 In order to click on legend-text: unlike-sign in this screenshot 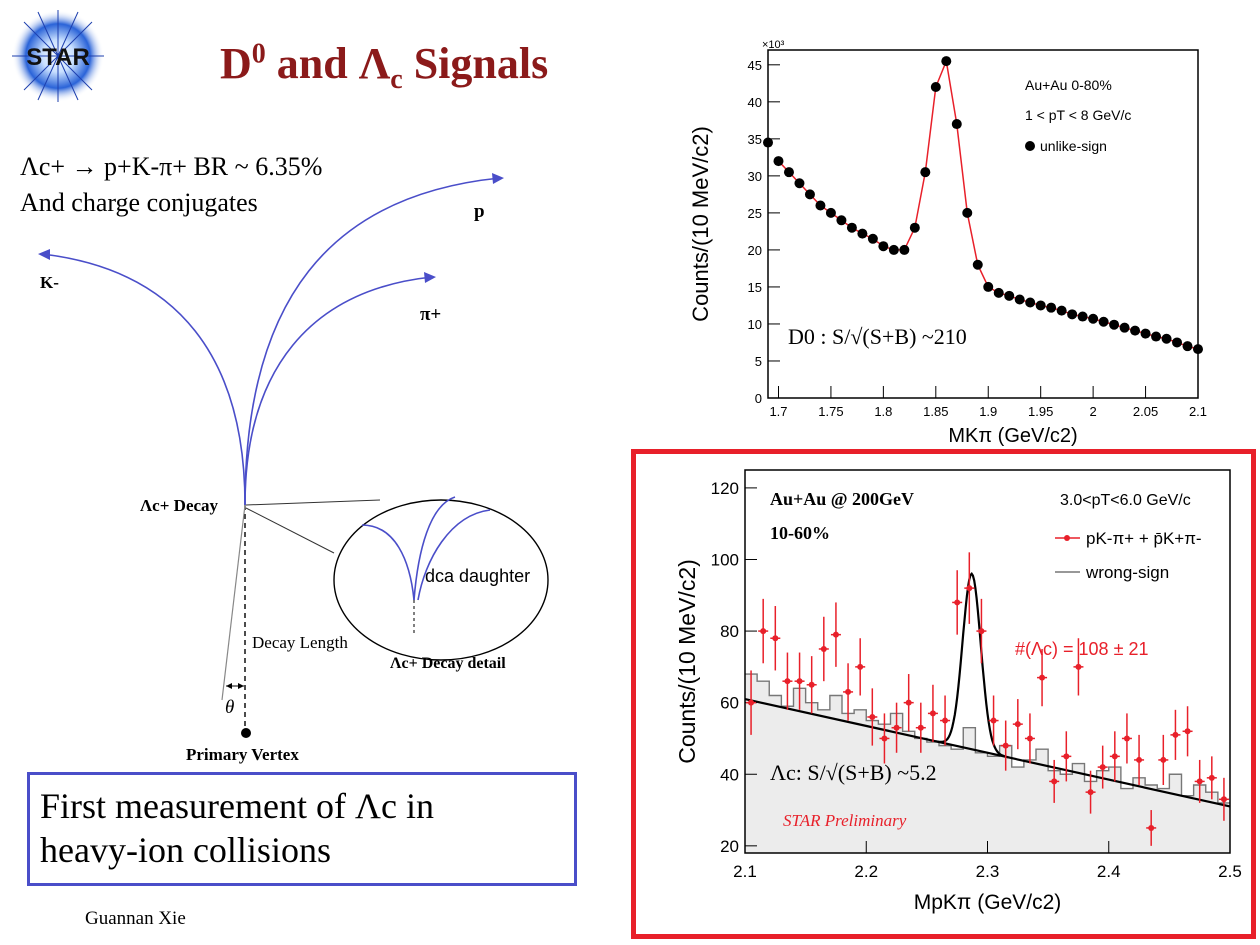, I will do `click(1073, 146)`.